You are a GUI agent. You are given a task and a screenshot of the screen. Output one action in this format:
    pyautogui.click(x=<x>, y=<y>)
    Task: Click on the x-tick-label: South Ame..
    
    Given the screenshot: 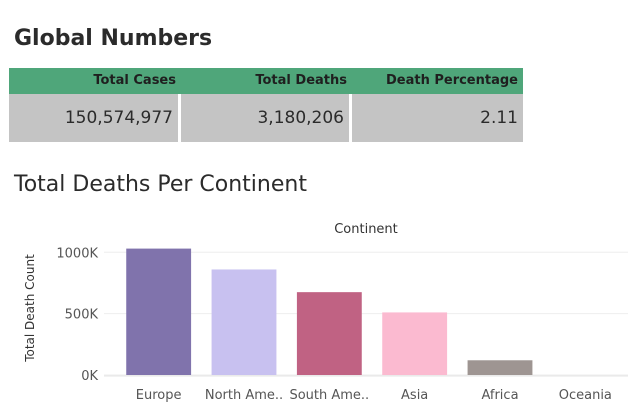 What is the action you would take?
    pyautogui.click(x=329, y=395)
    